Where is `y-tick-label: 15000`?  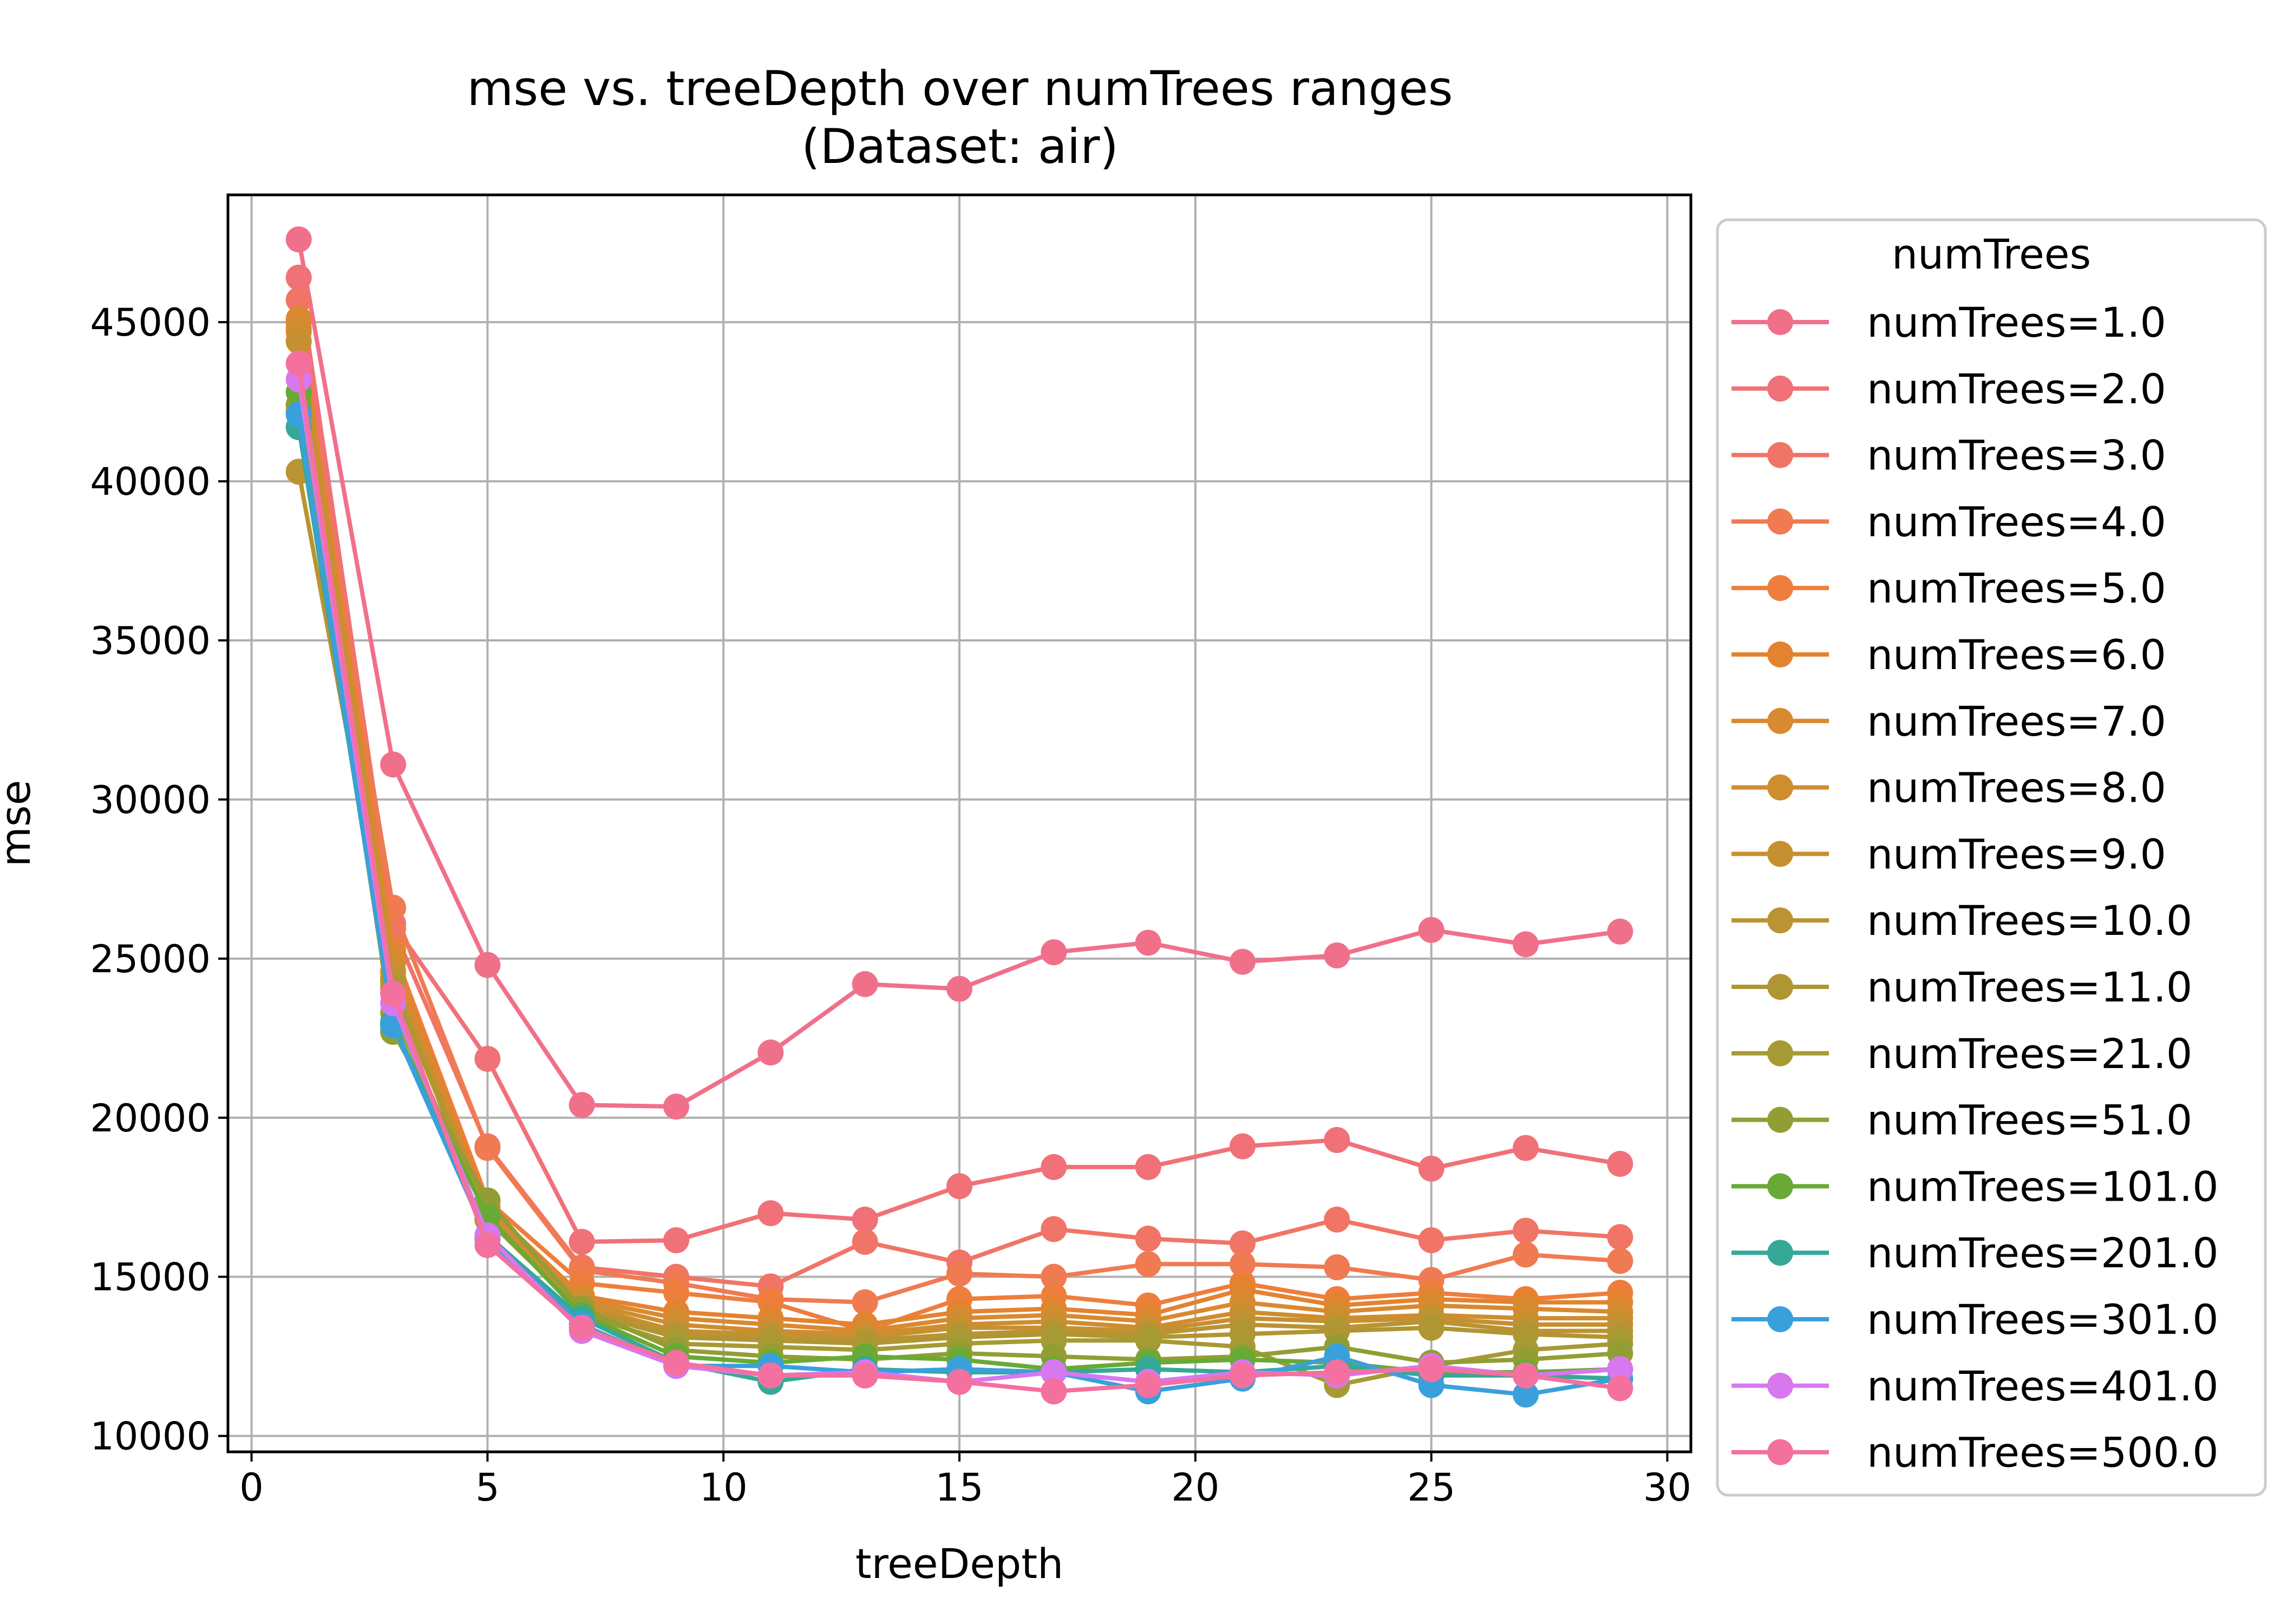 y-tick-label: 15000 is located at coordinates (150, 1277).